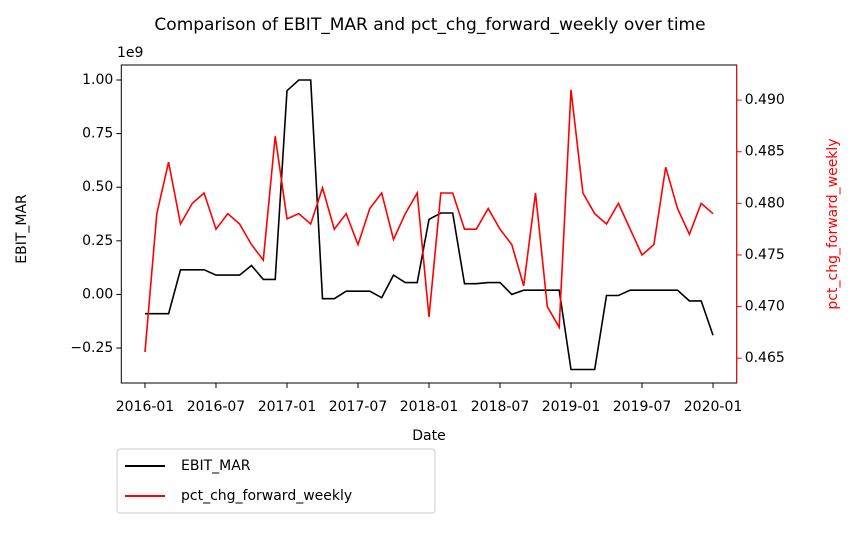  What do you see at coordinates (91, 348) in the screenshot?
I see `y-tick-label: −0.25` at bounding box center [91, 348].